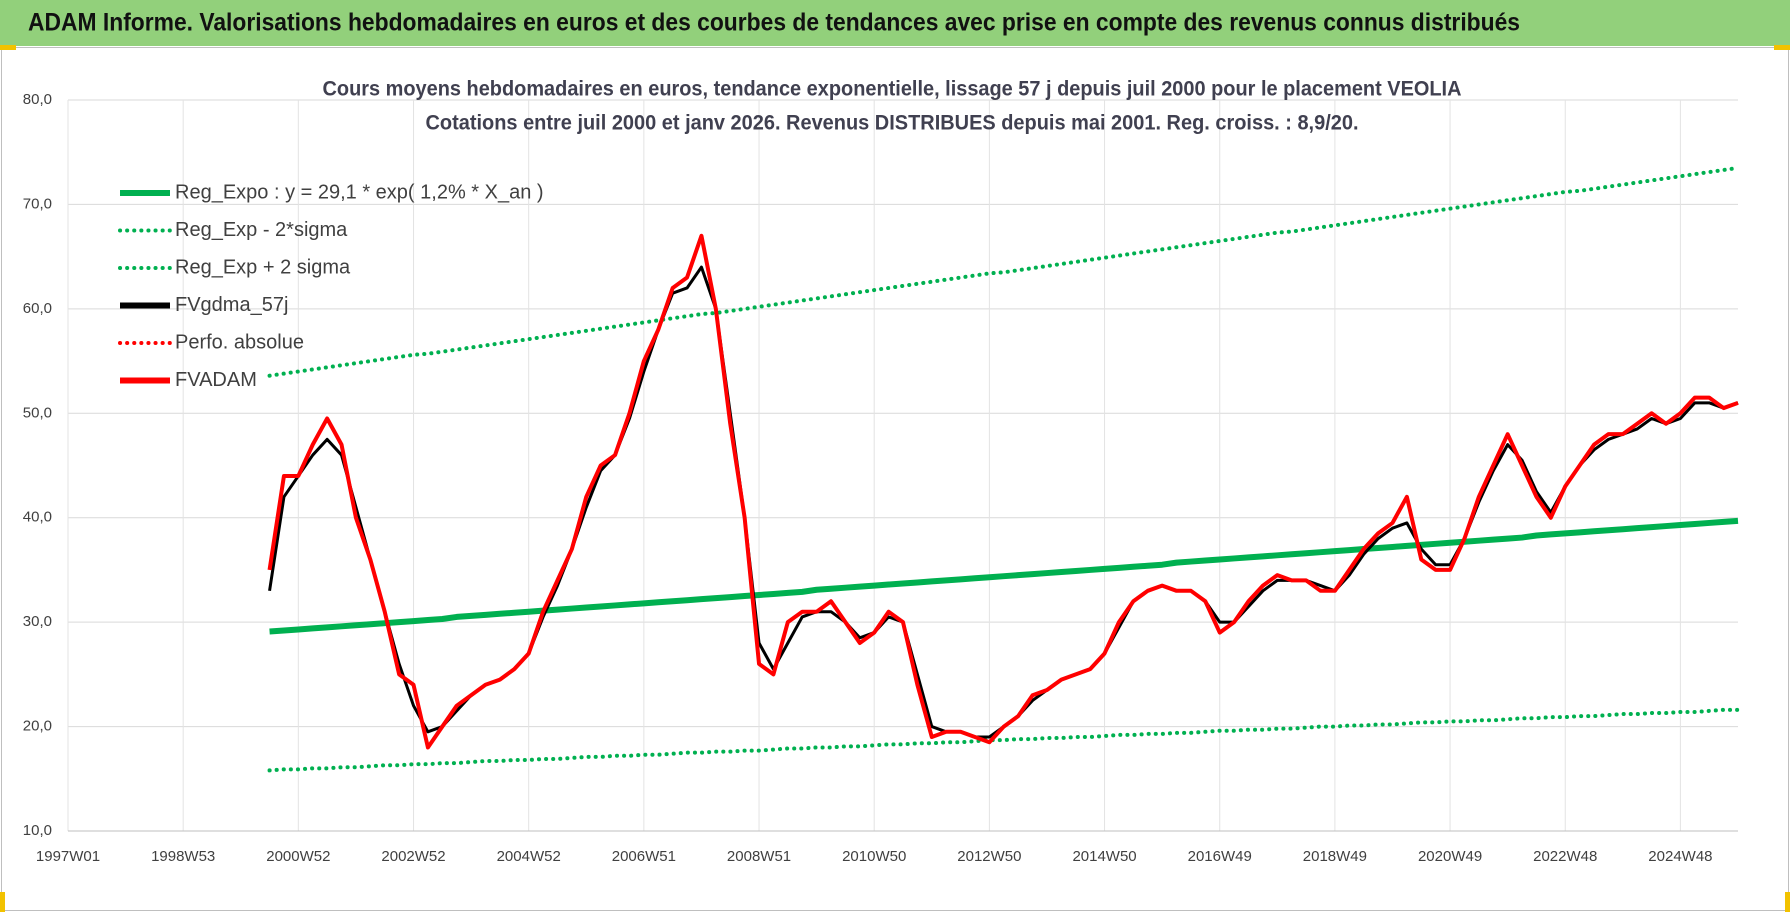  What do you see at coordinates (413, 856) in the screenshot?
I see `x-tick-label: 2002W52` at bounding box center [413, 856].